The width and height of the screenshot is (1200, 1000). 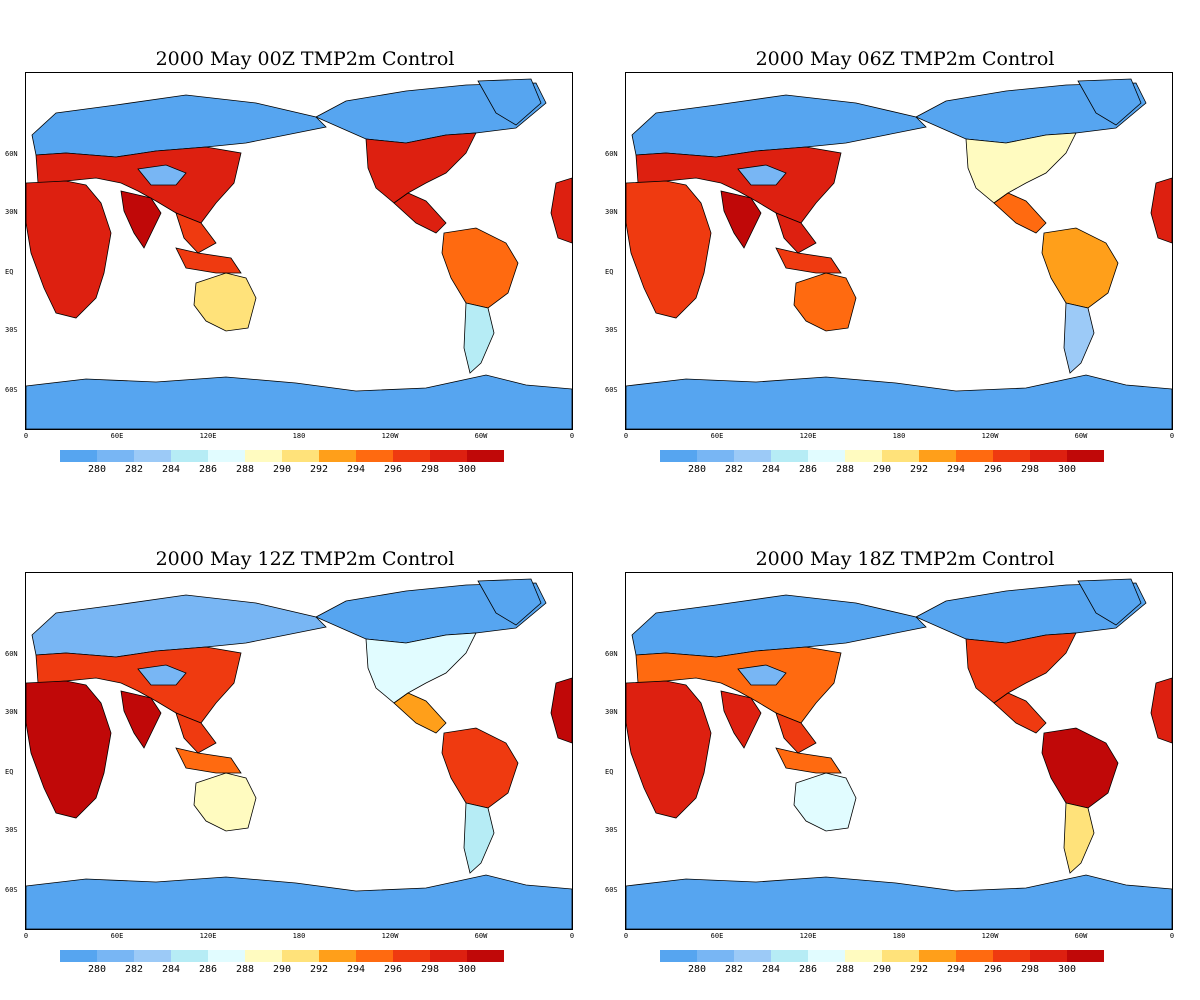 What do you see at coordinates (480, 268) in the screenshot?
I see `sAmericaNorth-region` at bounding box center [480, 268].